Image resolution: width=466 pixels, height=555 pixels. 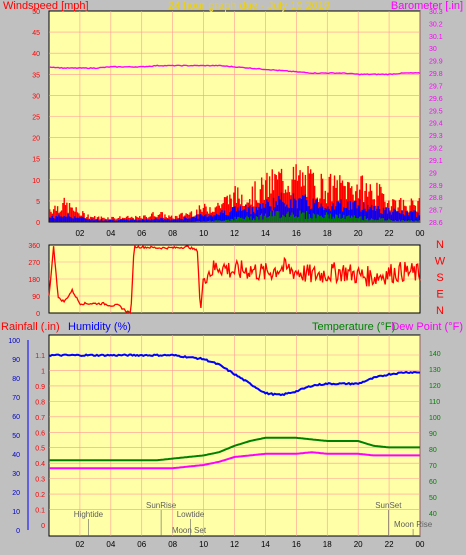 What do you see at coordinates (36, 181) in the screenshot?
I see `windspeed-tick: 10` at bounding box center [36, 181].